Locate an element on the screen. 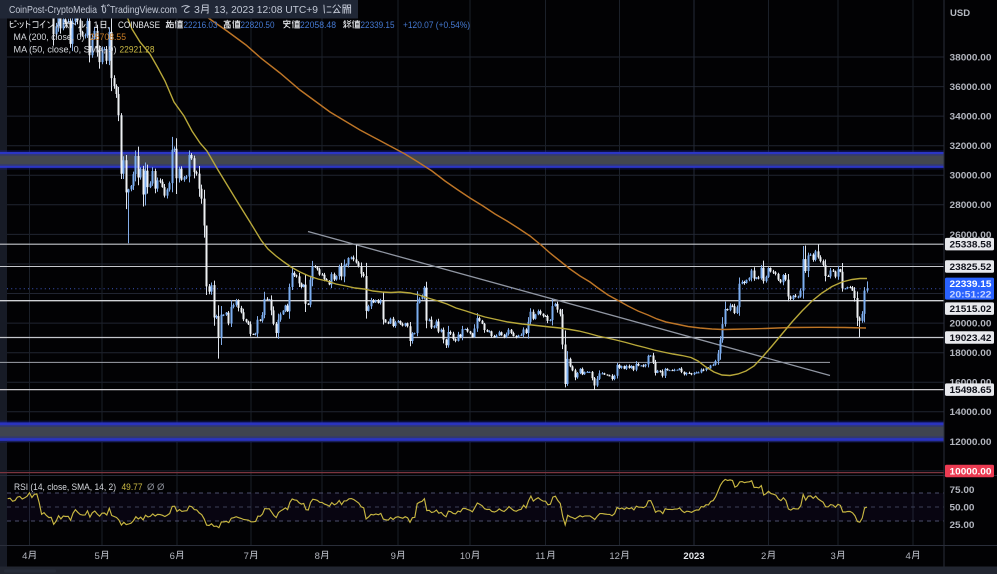  svg-text: 23825.52 is located at coordinates (971, 267).